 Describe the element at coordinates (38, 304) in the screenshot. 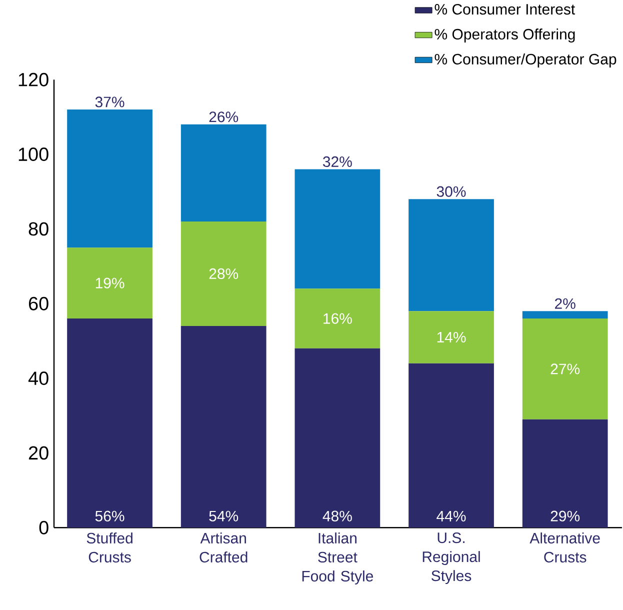

I see `y-tick-label: 60` at that location.